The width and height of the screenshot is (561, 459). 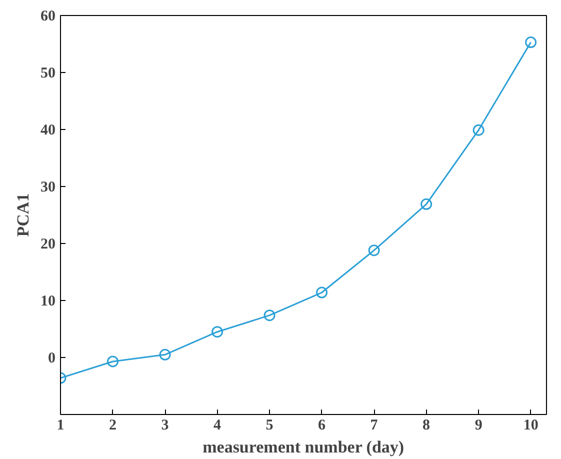 I want to click on y-tick-label: 50, so click(x=48, y=74).